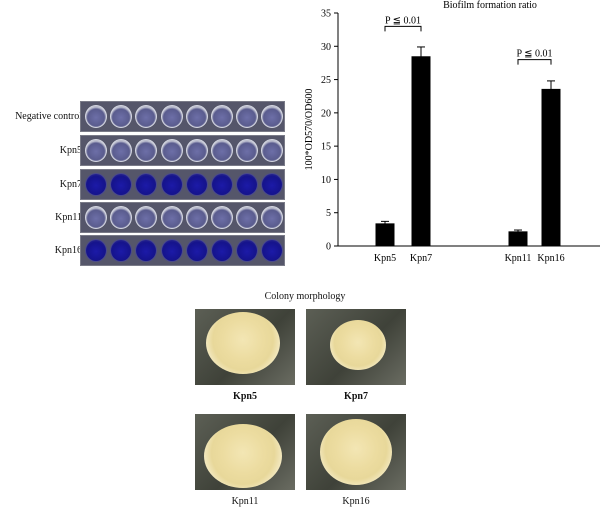  What do you see at coordinates (309, 130) in the screenshot?
I see `y-axis-label: 100*OD570/OD600` at bounding box center [309, 130].